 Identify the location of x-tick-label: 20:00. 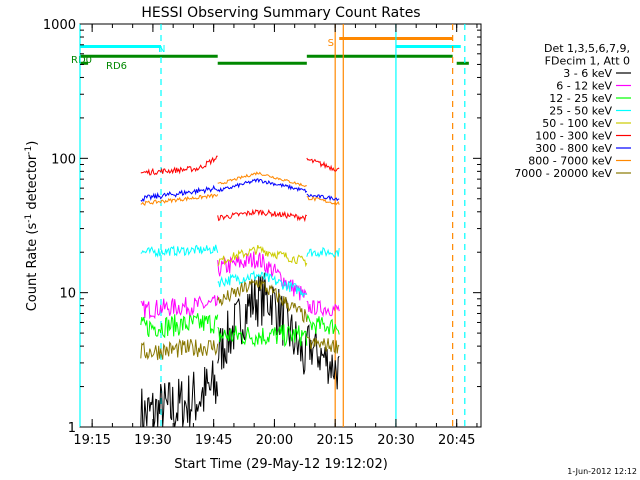
(274, 440).